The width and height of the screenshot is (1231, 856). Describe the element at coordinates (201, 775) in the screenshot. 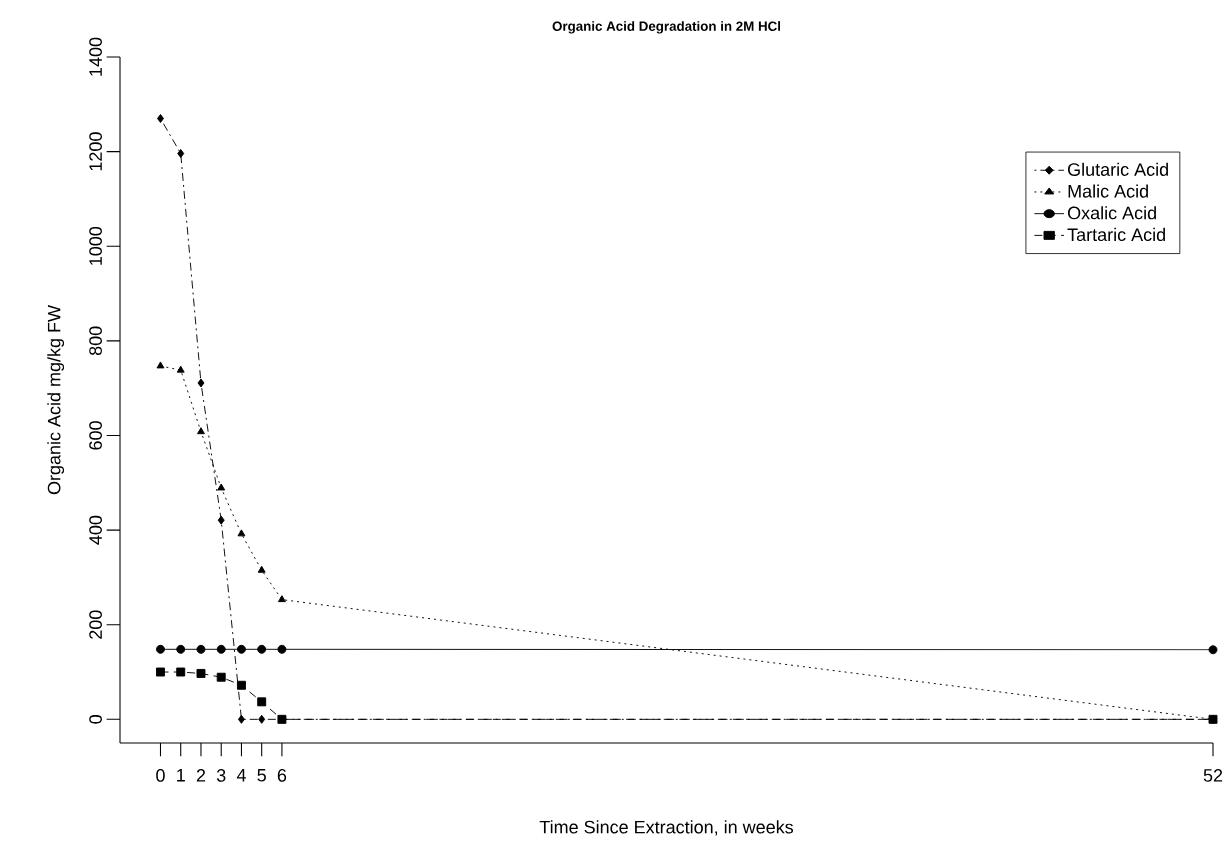

I see `x-tick-label: 2` at that location.